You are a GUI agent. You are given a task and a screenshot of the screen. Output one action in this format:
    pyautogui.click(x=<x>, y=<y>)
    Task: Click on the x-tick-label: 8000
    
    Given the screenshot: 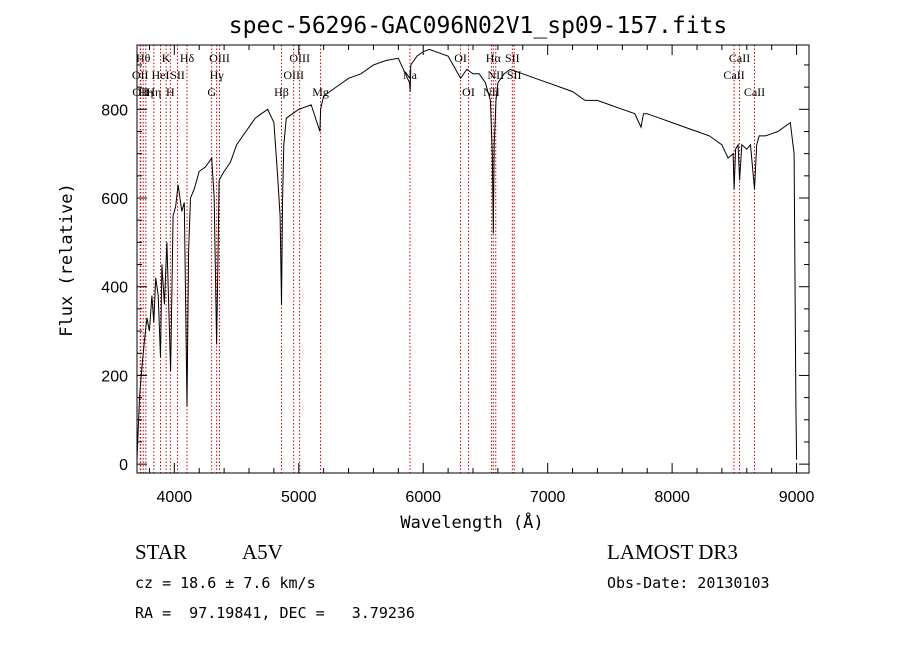 What is the action you would take?
    pyautogui.click(x=672, y=497)
    